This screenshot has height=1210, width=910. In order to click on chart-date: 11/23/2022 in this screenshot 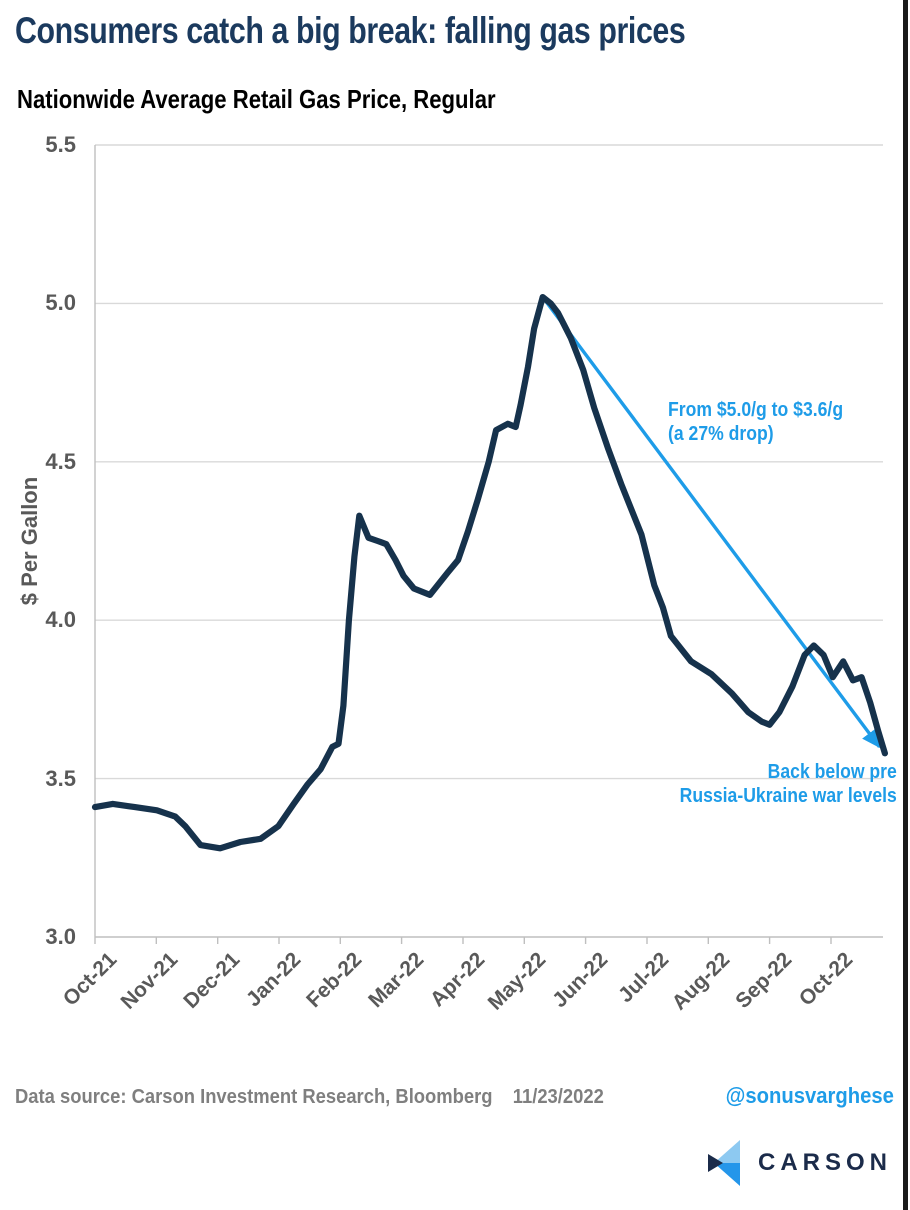, I will do `click(558, 1097)`.